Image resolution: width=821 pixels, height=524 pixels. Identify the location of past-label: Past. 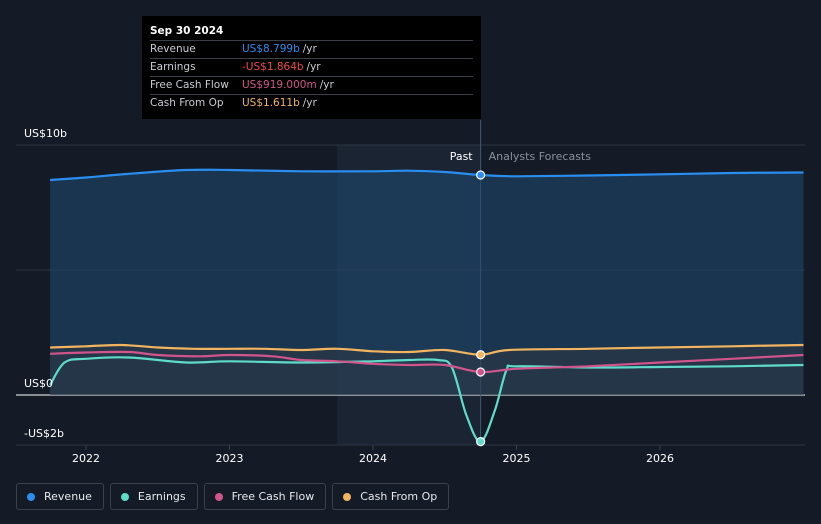
(462, 156).